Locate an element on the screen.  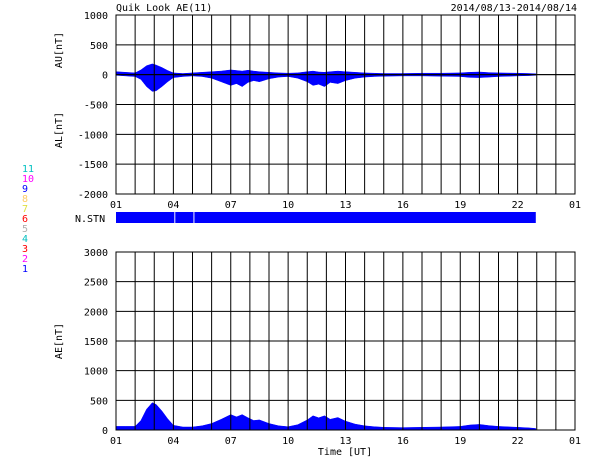
station-legend-item: 10 is located at coordinates (28, 179).